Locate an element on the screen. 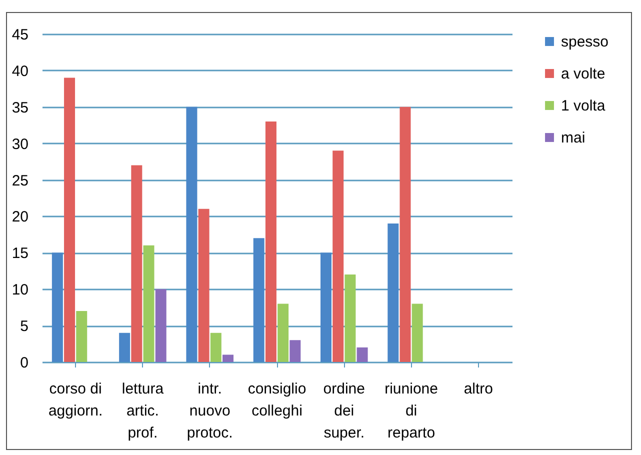  x-tick-label: altro is located at coordinates (479, 389).